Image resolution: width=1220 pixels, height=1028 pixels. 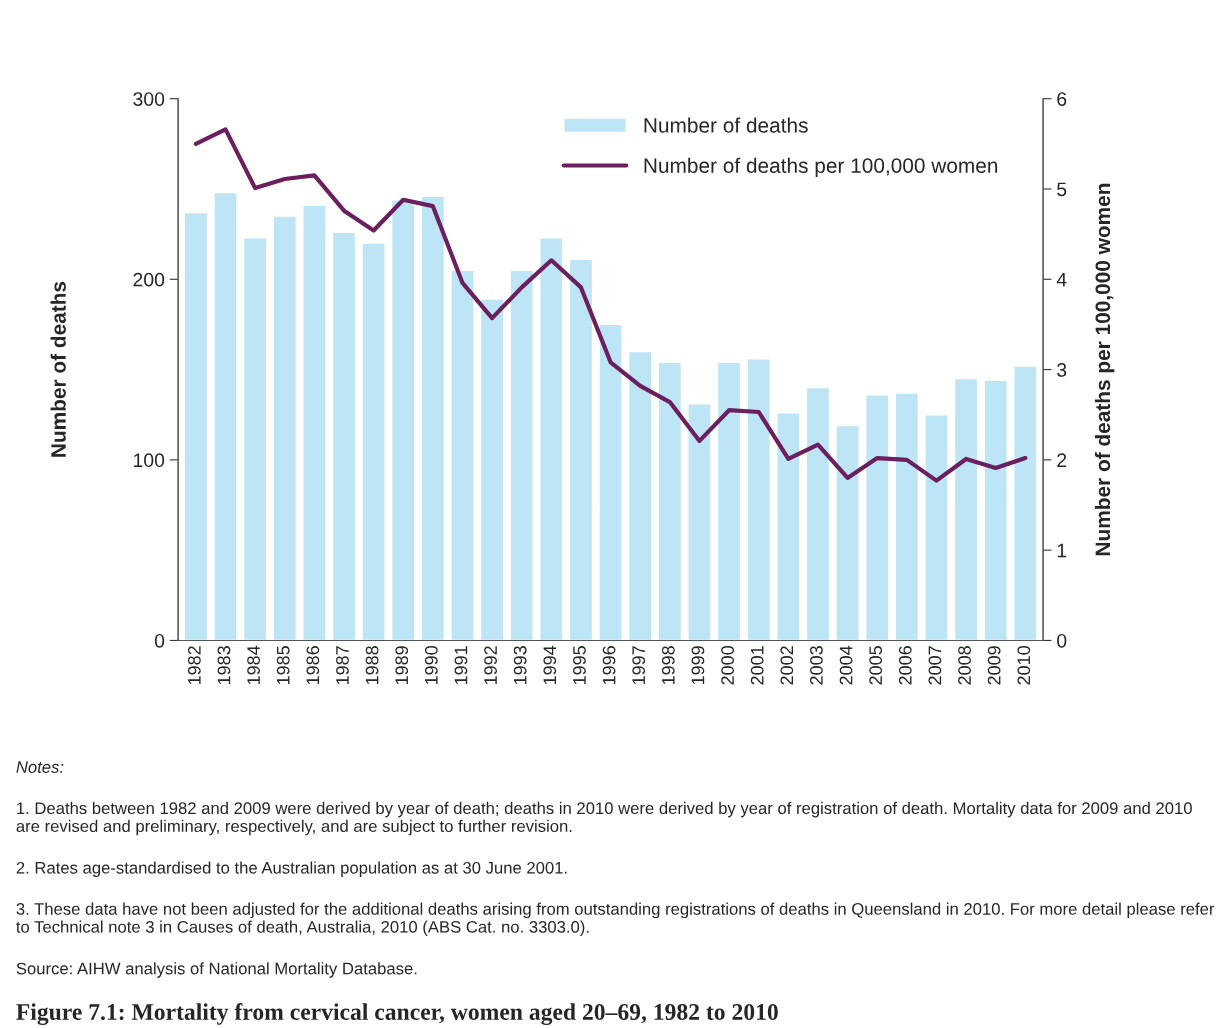 What do you see at coordinates (1062, 550) in the screenshot?
I see `y2-tick-label: 1` at bounding box center [1062, 550].